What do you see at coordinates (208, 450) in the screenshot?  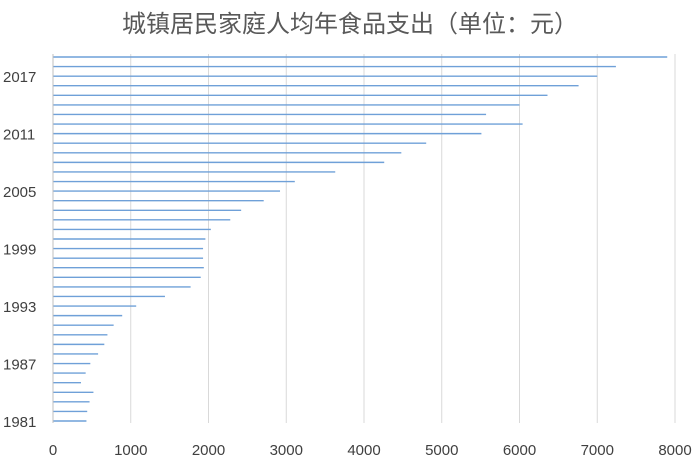 I see `x-tick-label: 2000` at bounding box center [208, 450].